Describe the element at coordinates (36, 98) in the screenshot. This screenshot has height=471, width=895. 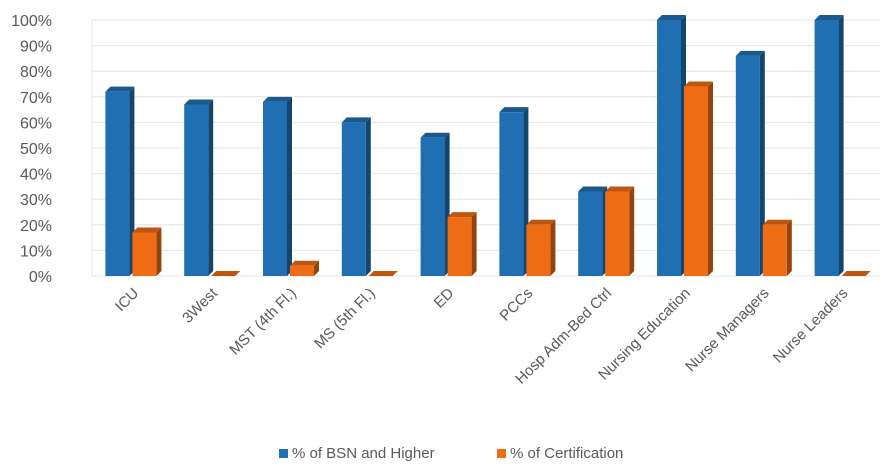
I see `y-tick-label: 70%` at that location.